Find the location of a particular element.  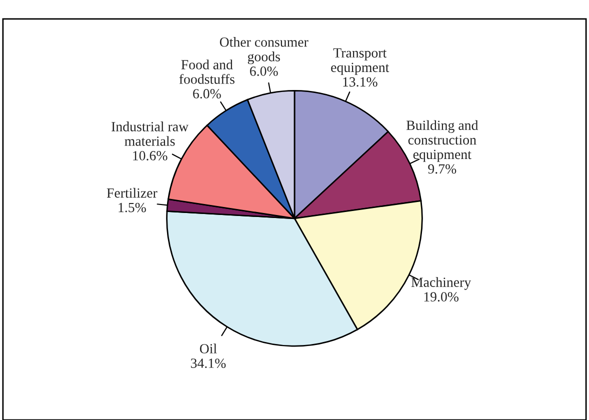

data-label: 10.6% is located at coordinates (150, 155).